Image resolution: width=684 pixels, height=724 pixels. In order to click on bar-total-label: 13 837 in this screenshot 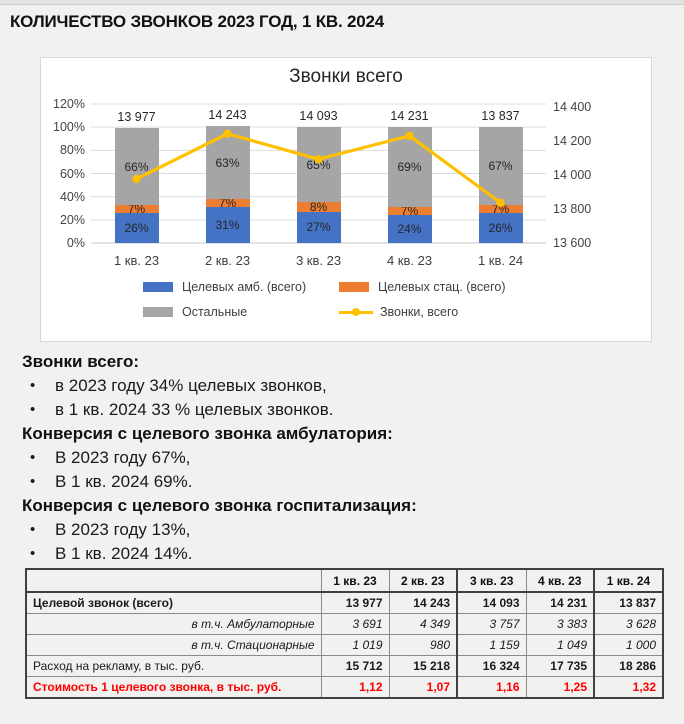, I will do `click(500, 116)`.